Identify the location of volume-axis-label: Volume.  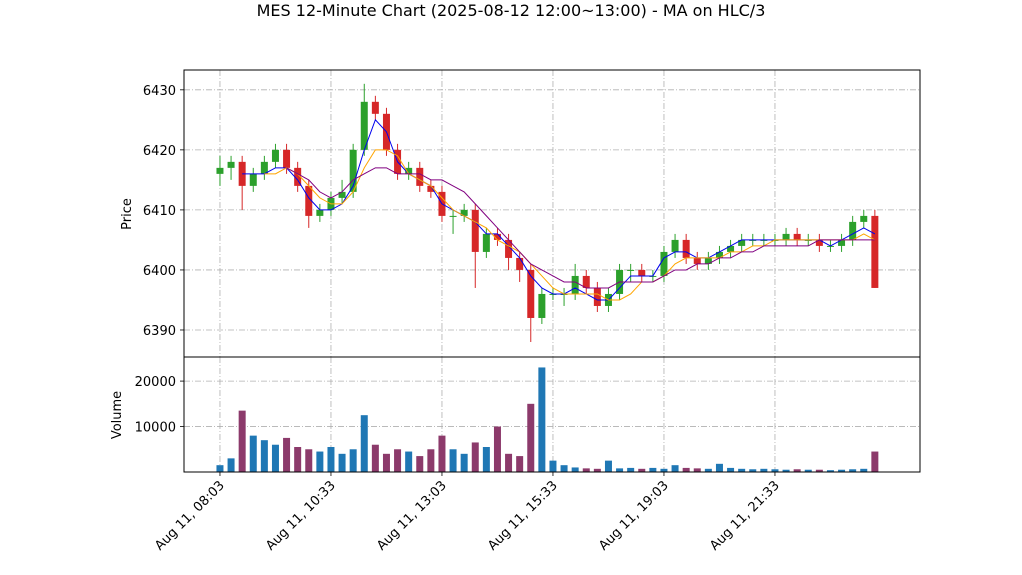
(117, 415).